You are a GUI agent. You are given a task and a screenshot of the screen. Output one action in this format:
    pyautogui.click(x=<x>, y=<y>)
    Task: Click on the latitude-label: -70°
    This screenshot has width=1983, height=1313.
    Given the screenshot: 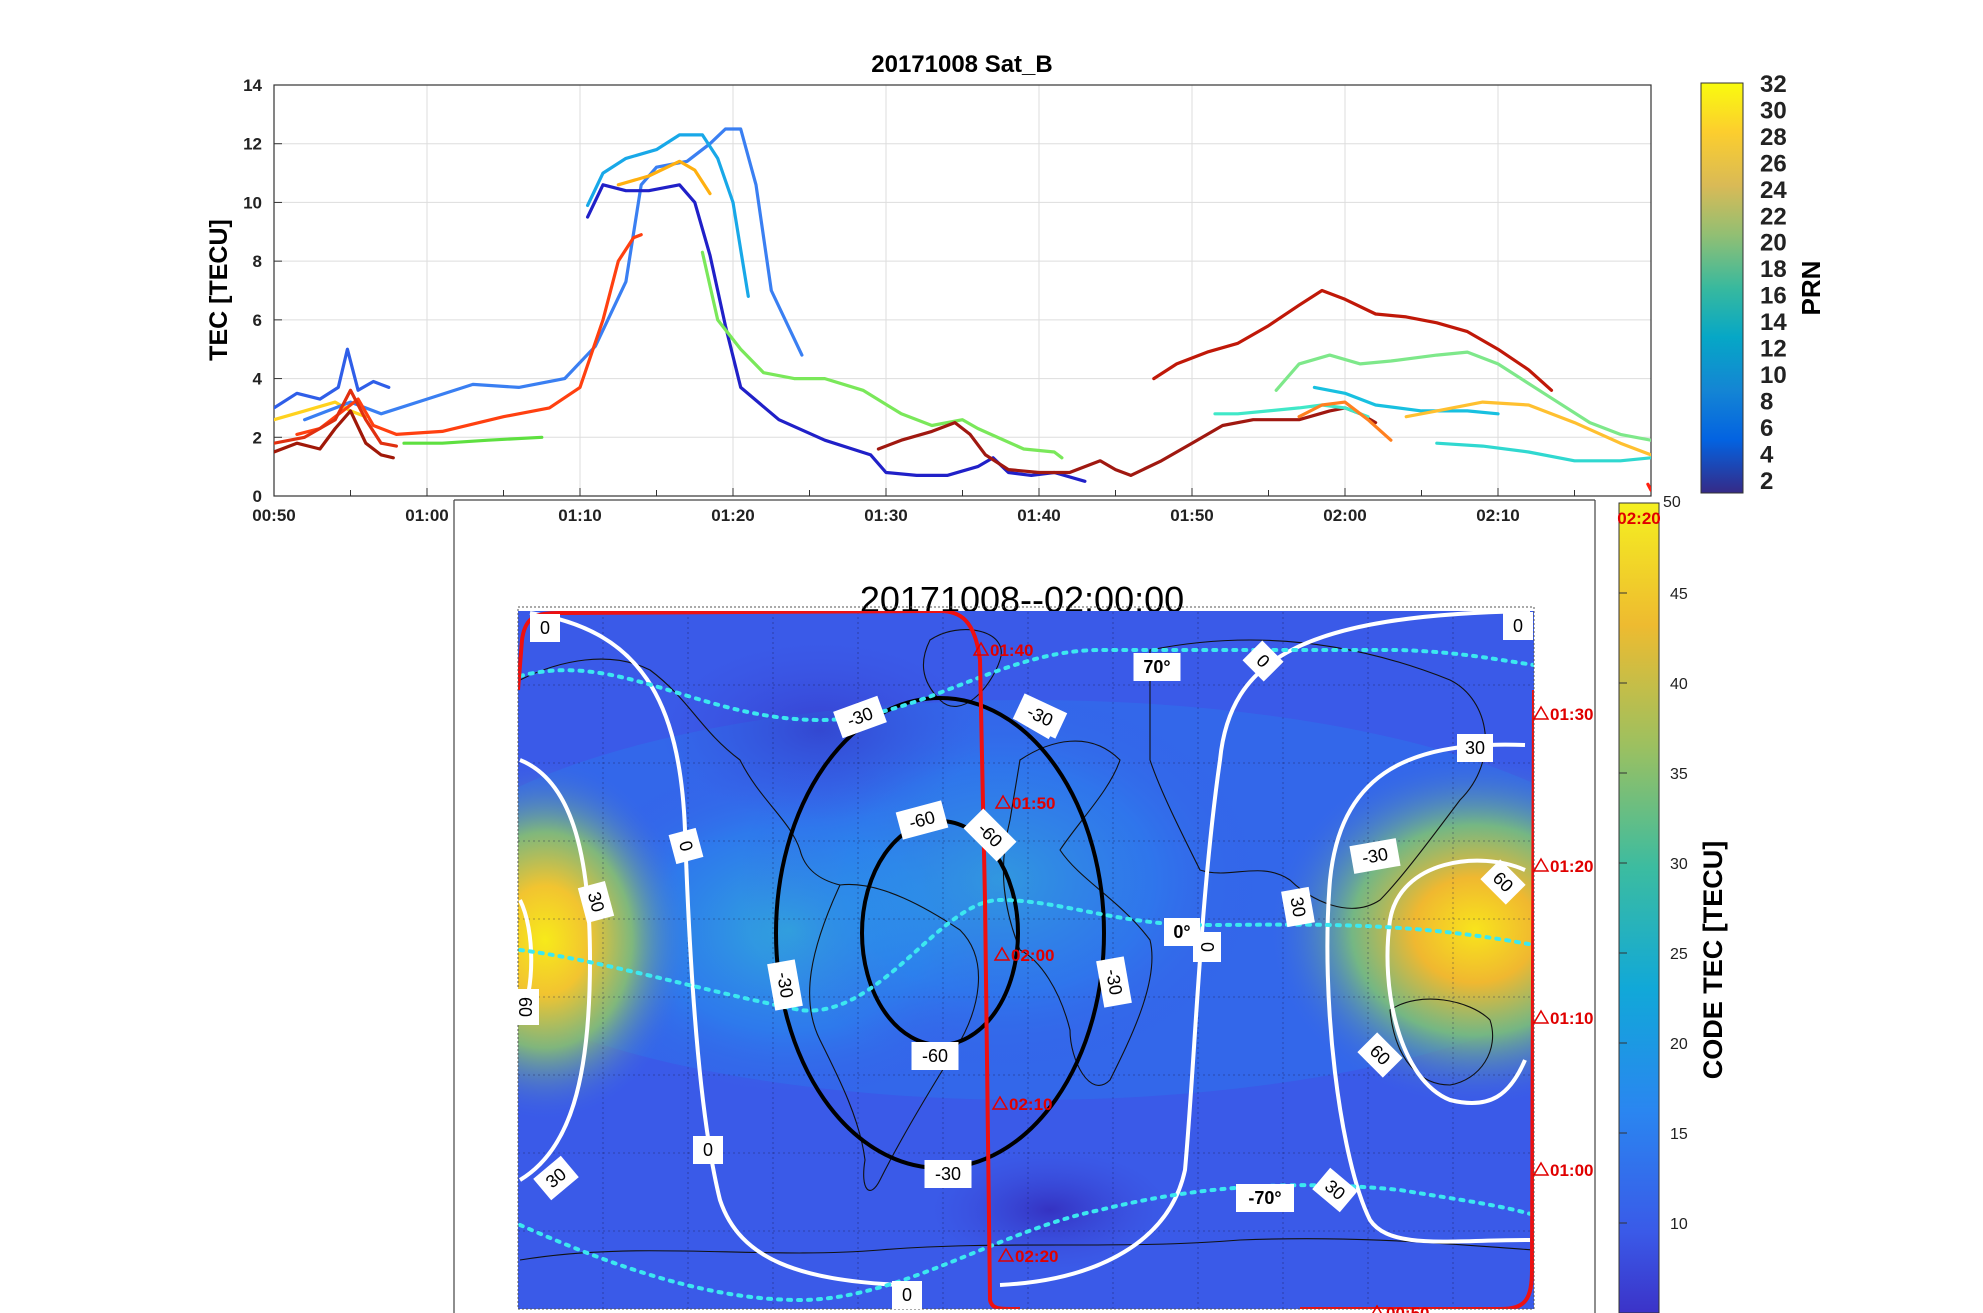 What is the action you would take?
    pyautogui.click(x=1265, y=1198)
    